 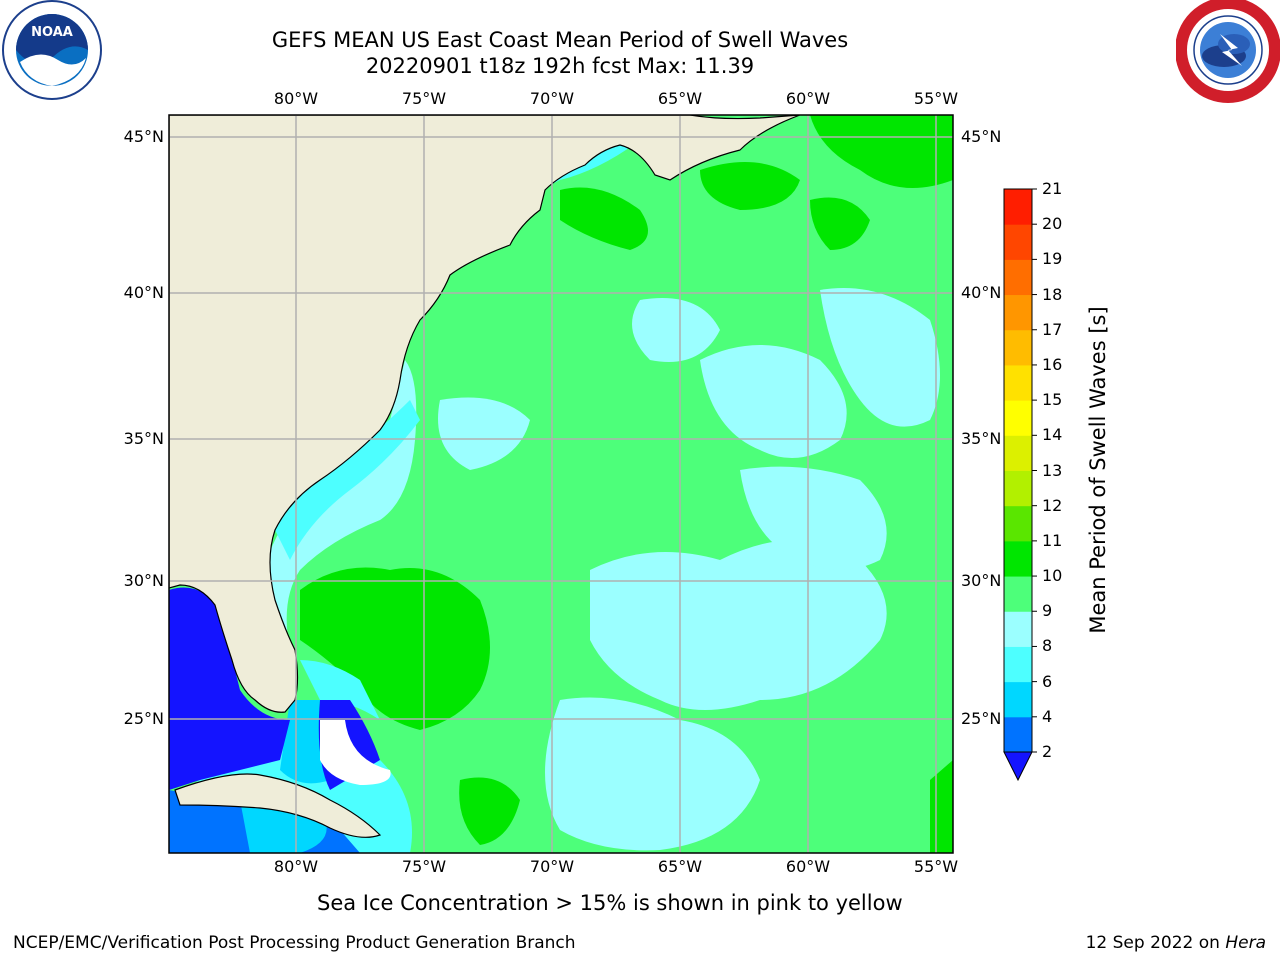 I want to click on colorbar-tick-label: 6, so click(x=1047, y=681).